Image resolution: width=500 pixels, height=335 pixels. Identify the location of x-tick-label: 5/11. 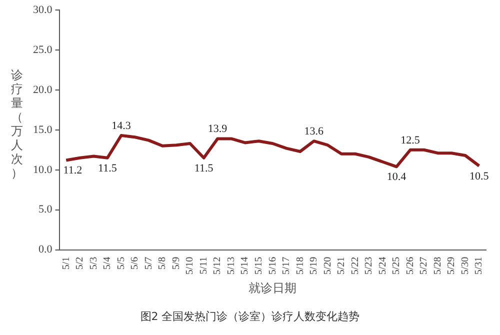
(204, 265).